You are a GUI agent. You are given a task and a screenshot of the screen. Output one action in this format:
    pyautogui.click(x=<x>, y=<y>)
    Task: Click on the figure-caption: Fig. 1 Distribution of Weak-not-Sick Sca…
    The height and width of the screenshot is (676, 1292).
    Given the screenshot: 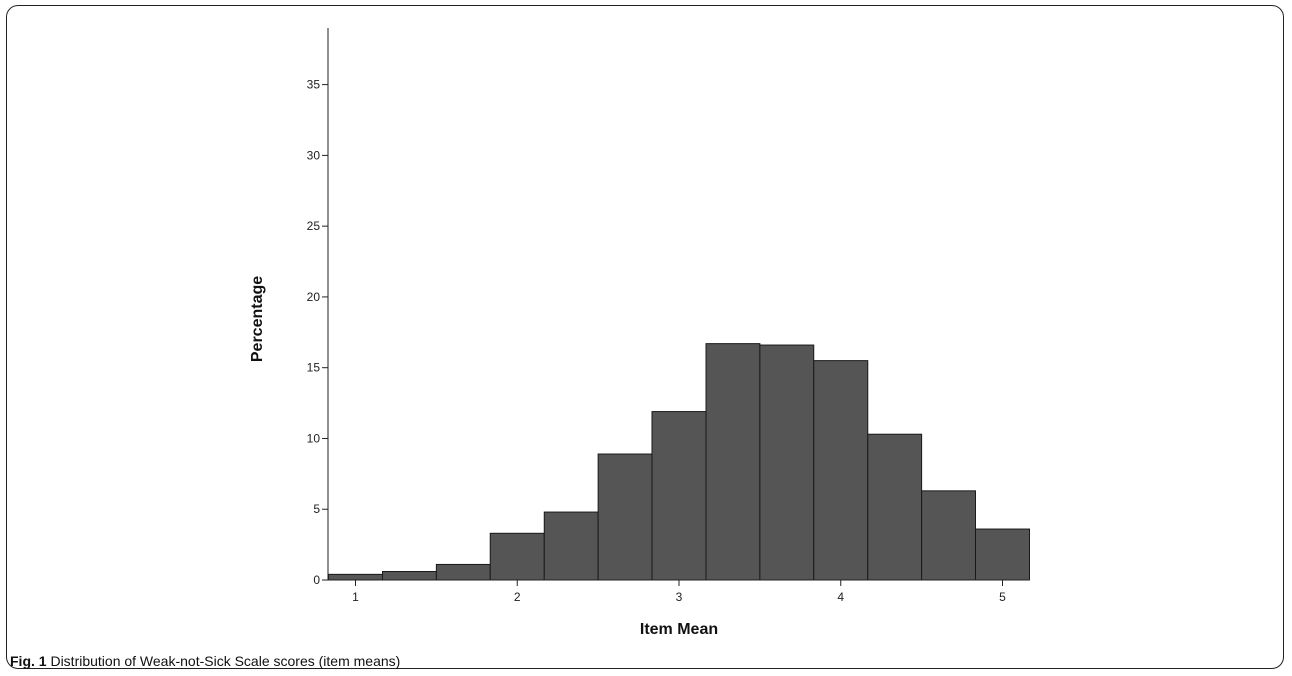 What is the action you would take?
    pyautogui.click(x=205, y=661)
    